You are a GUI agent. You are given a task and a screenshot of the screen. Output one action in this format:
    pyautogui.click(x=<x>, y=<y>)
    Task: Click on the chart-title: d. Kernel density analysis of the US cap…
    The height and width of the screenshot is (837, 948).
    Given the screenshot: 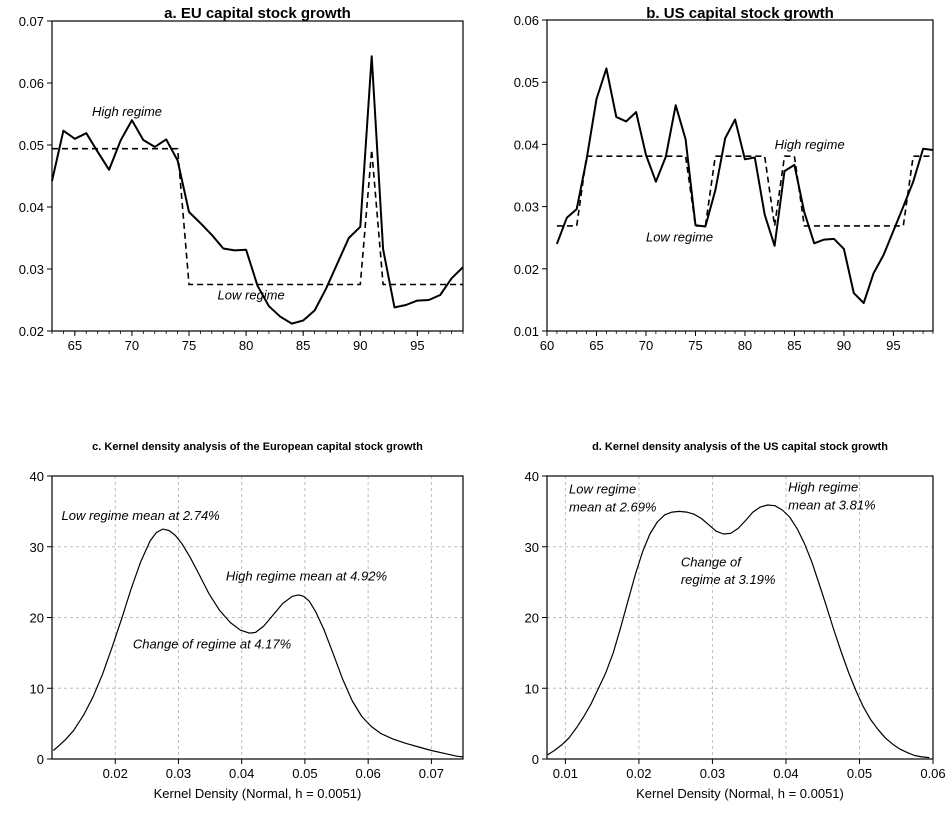 What is the action you would take?
    pyautogui.click(x=740, y=447)
    